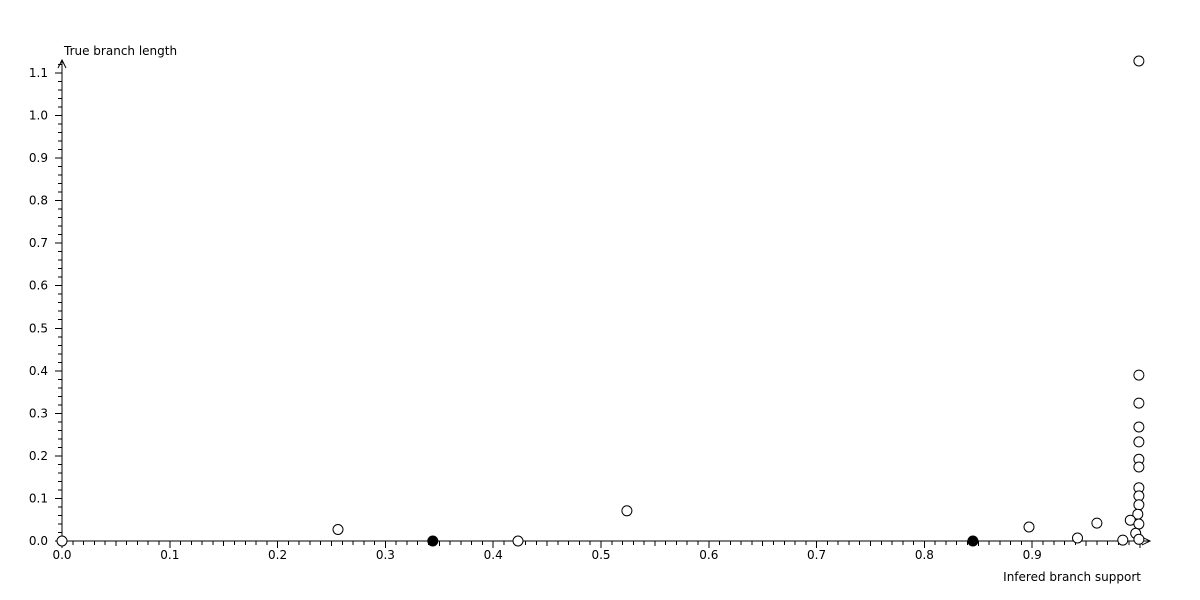  What do you see at coordinates (708, 555) in the screenshot?
I see `x-tick-label: 0.6` at bounding box center [708, 555].